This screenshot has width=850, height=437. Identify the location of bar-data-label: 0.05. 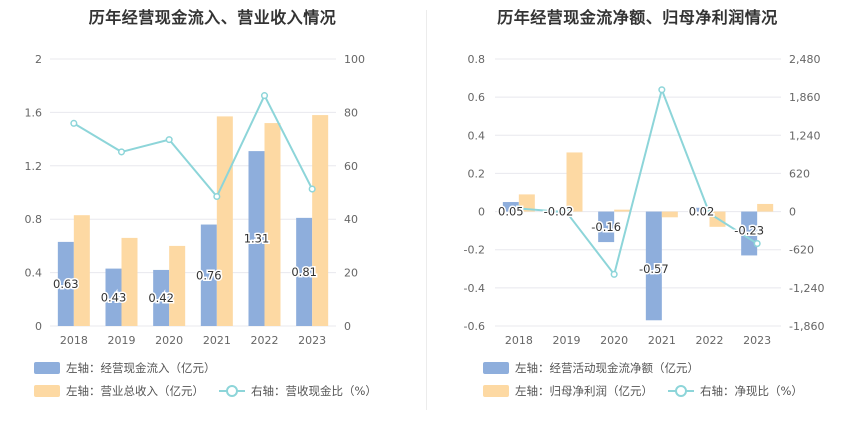
(511, 212).